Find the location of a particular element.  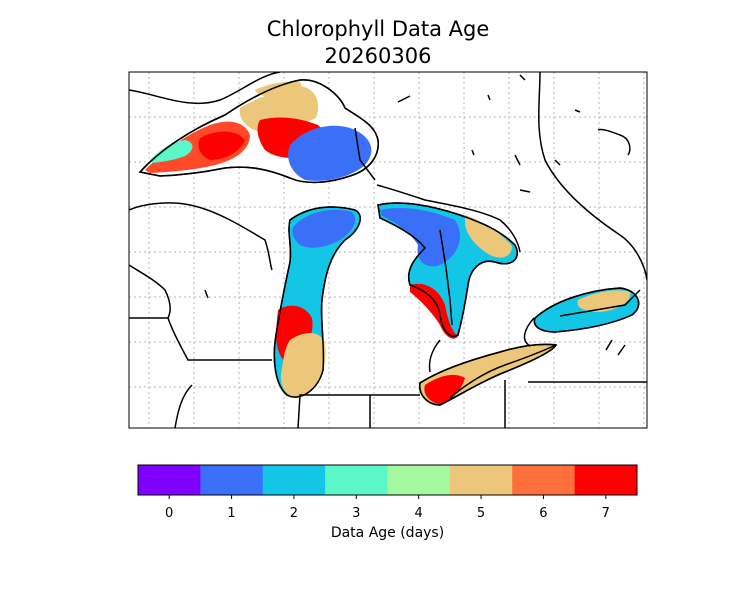

colorbar-tick-label: 3 is located at coordinates (356, 513).